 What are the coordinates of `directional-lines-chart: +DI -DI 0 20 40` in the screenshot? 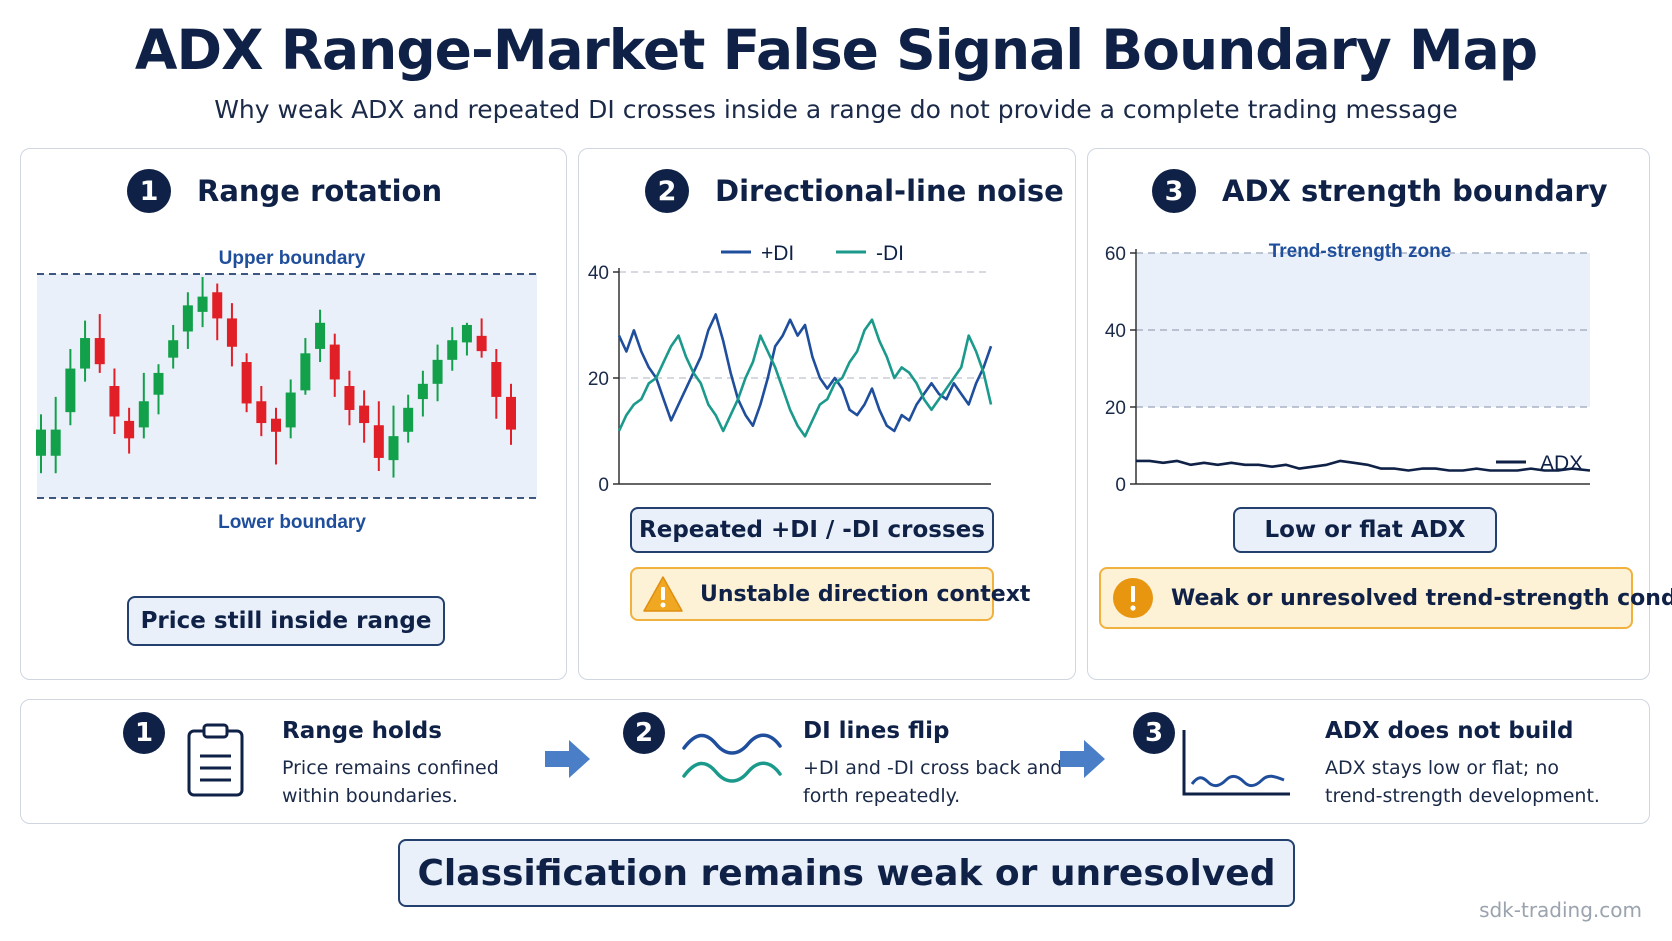 It's located at (790, 369).